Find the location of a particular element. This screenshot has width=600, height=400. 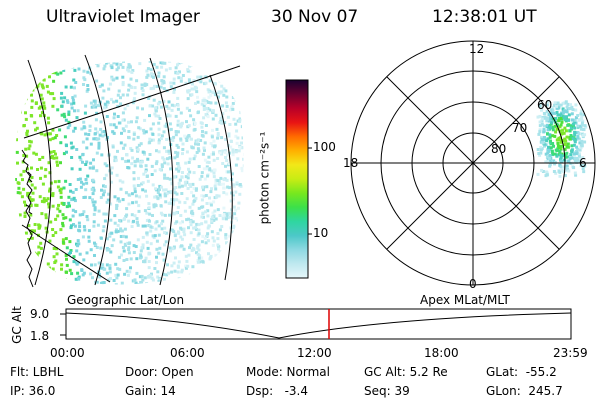

observation-time: 12:38:01 UT is located at coordinates (484, 17).